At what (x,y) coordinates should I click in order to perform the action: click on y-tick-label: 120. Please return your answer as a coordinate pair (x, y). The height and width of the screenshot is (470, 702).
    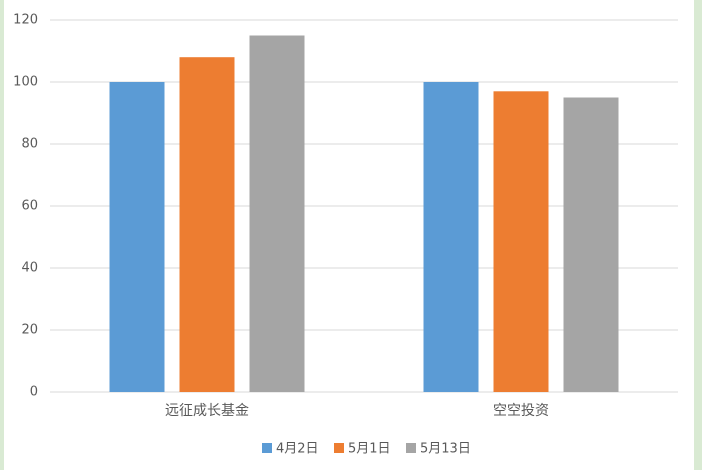
    Looking at the image, I should click on (25, 20).